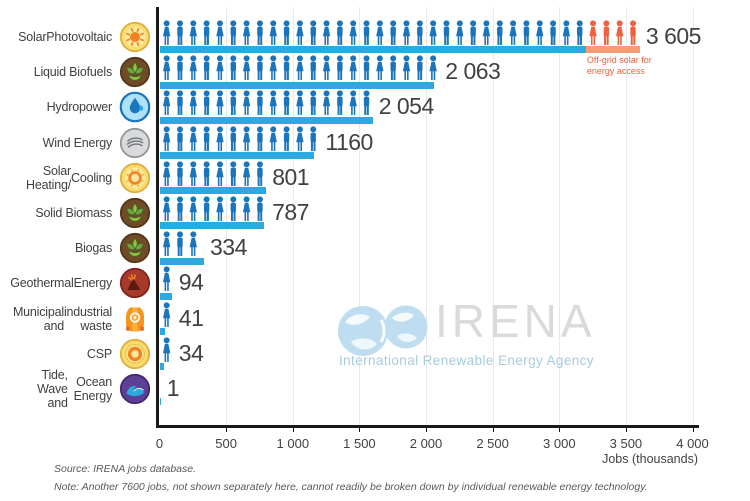 This screenshot has width=750, height=501. I want to click on value-label-liquid-biofuels: 2 063, so click(473, 71).